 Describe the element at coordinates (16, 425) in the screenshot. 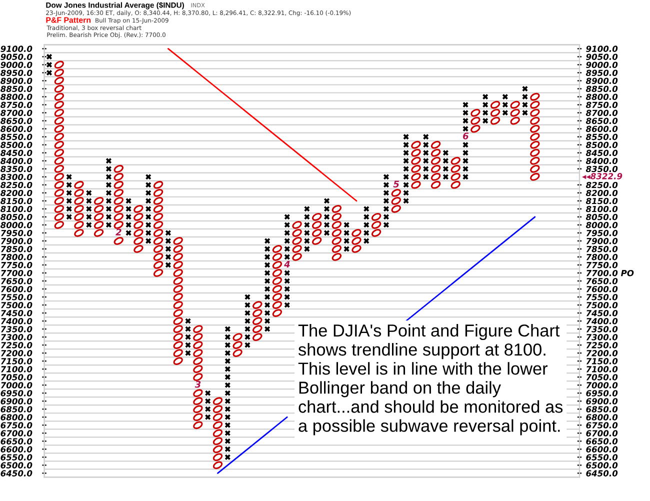

I see `y-tick-label: 6750.0` at that location.